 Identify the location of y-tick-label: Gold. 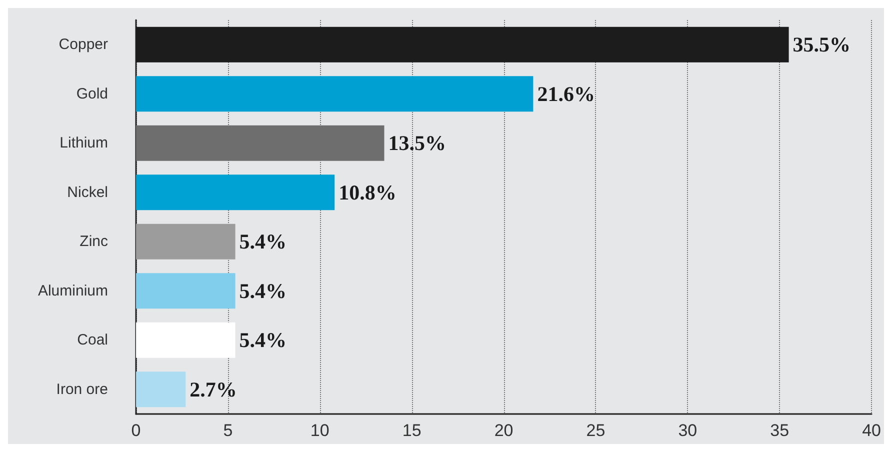
(92, 93).